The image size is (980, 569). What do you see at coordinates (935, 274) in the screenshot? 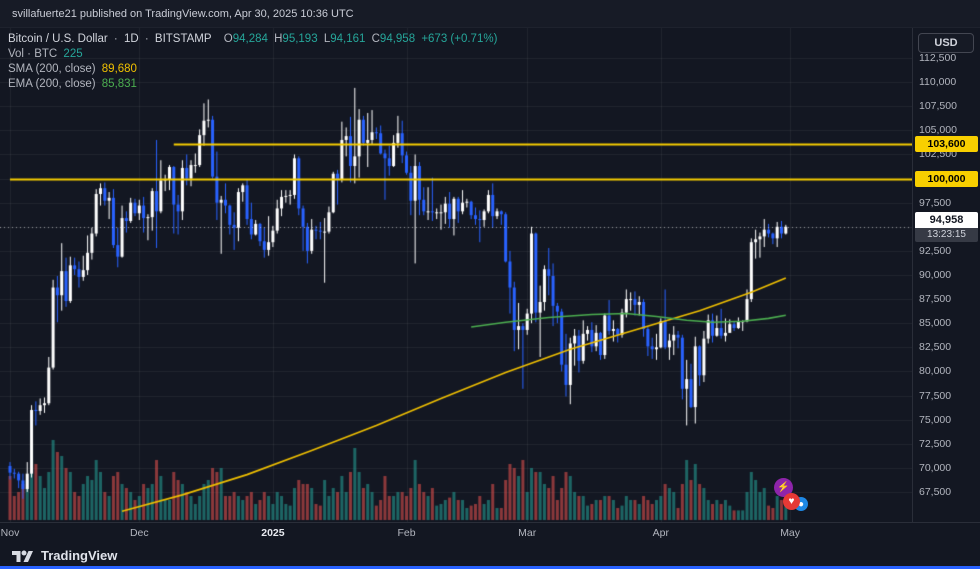
I see `price-axis-tick: 90,000` at bounding box center [935, 274].